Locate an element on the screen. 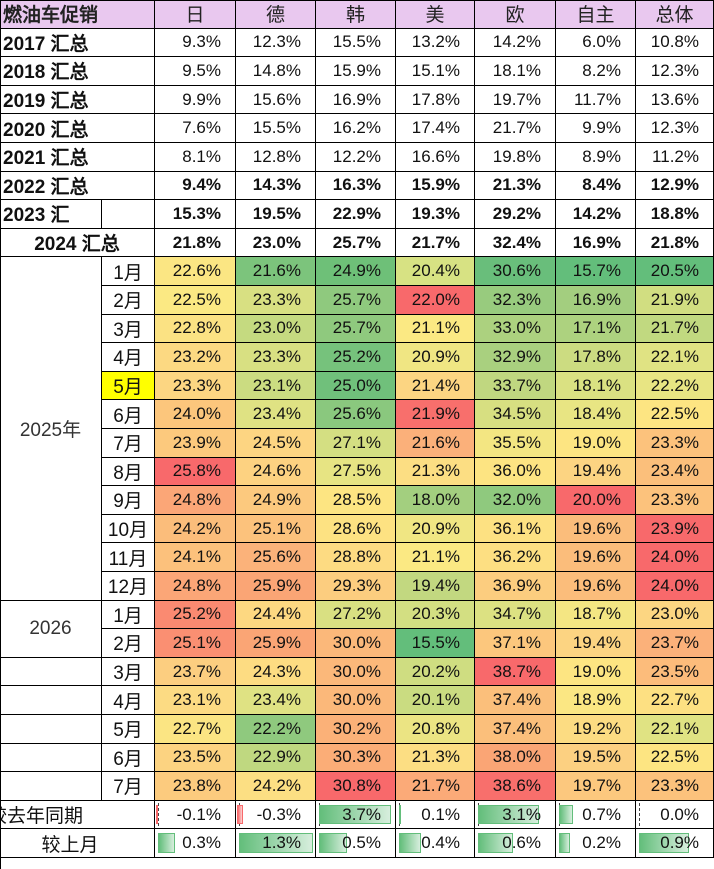  annual-value: 16.2% is located at coordinates (356, 128).